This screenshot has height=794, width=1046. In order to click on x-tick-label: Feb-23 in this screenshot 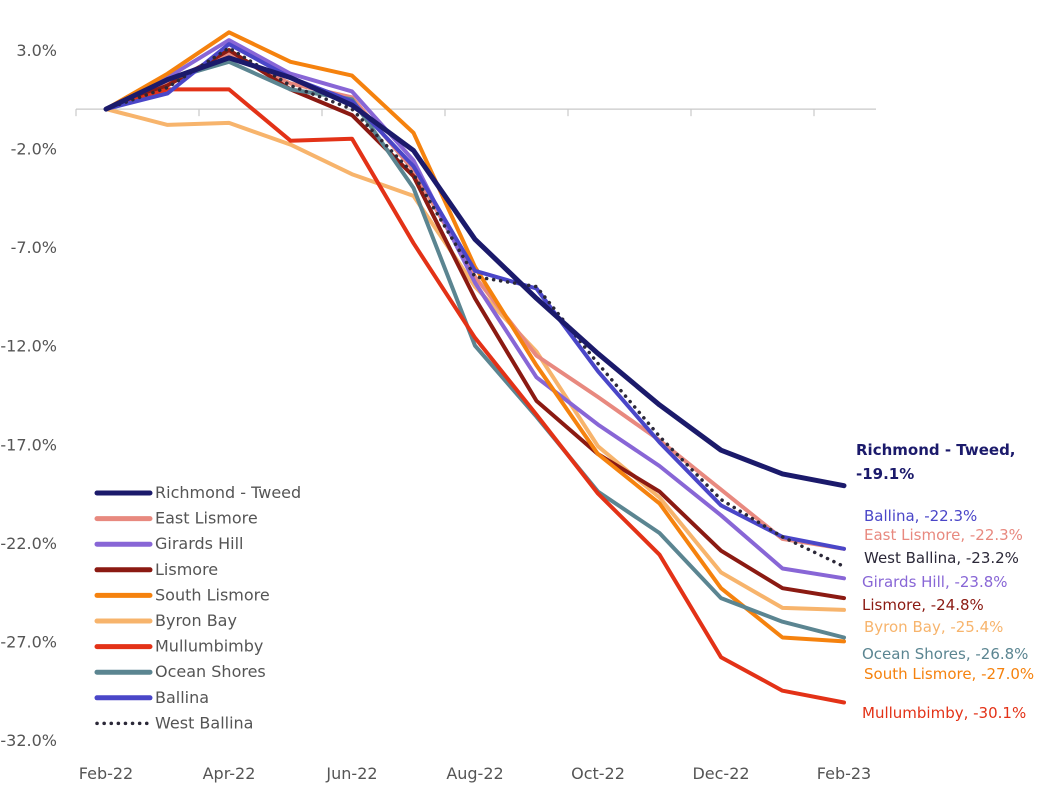, I will do `click(844, 773)`.